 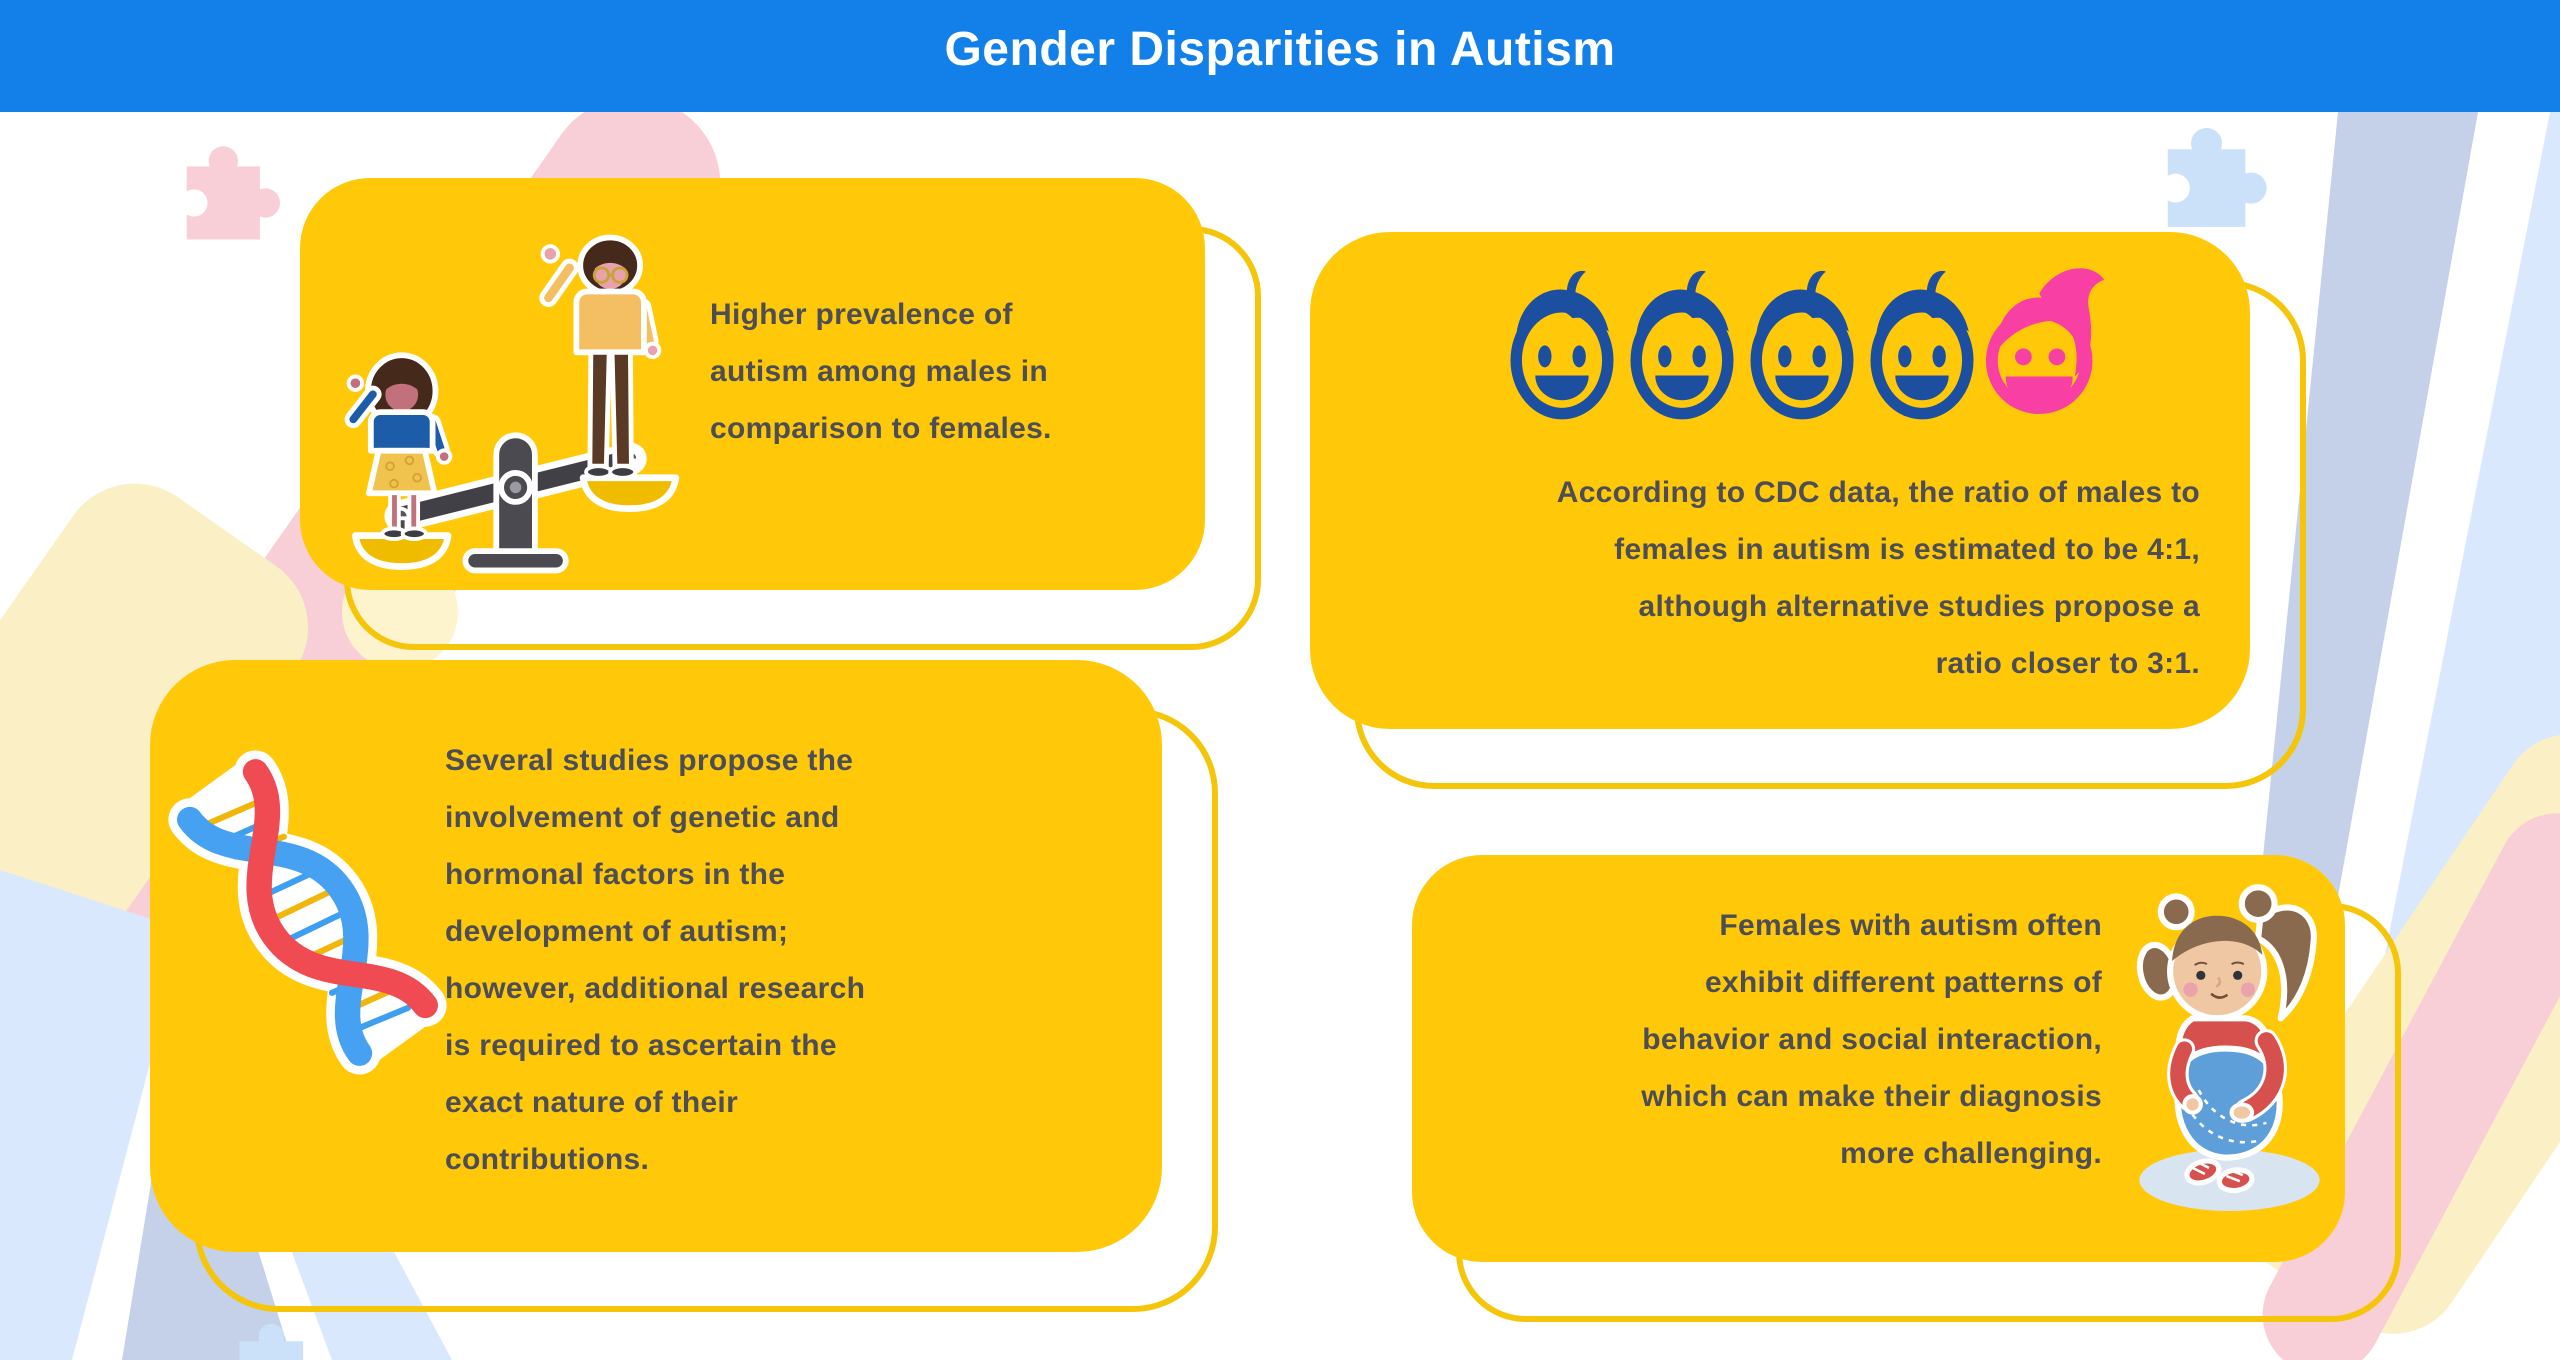 What do you see at coordinates (1280, 49) in the screenshot?
I see `page-title: Gender Disparities in Autism` at bounding box center [1280, 49].